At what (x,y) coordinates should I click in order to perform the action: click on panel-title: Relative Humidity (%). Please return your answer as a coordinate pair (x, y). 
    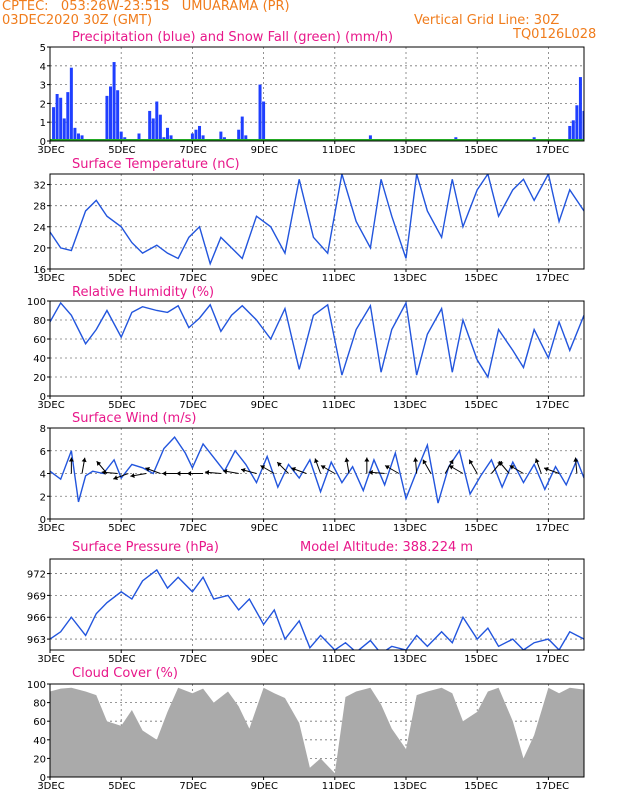
    Looking at the image, I should click on (143, 292).